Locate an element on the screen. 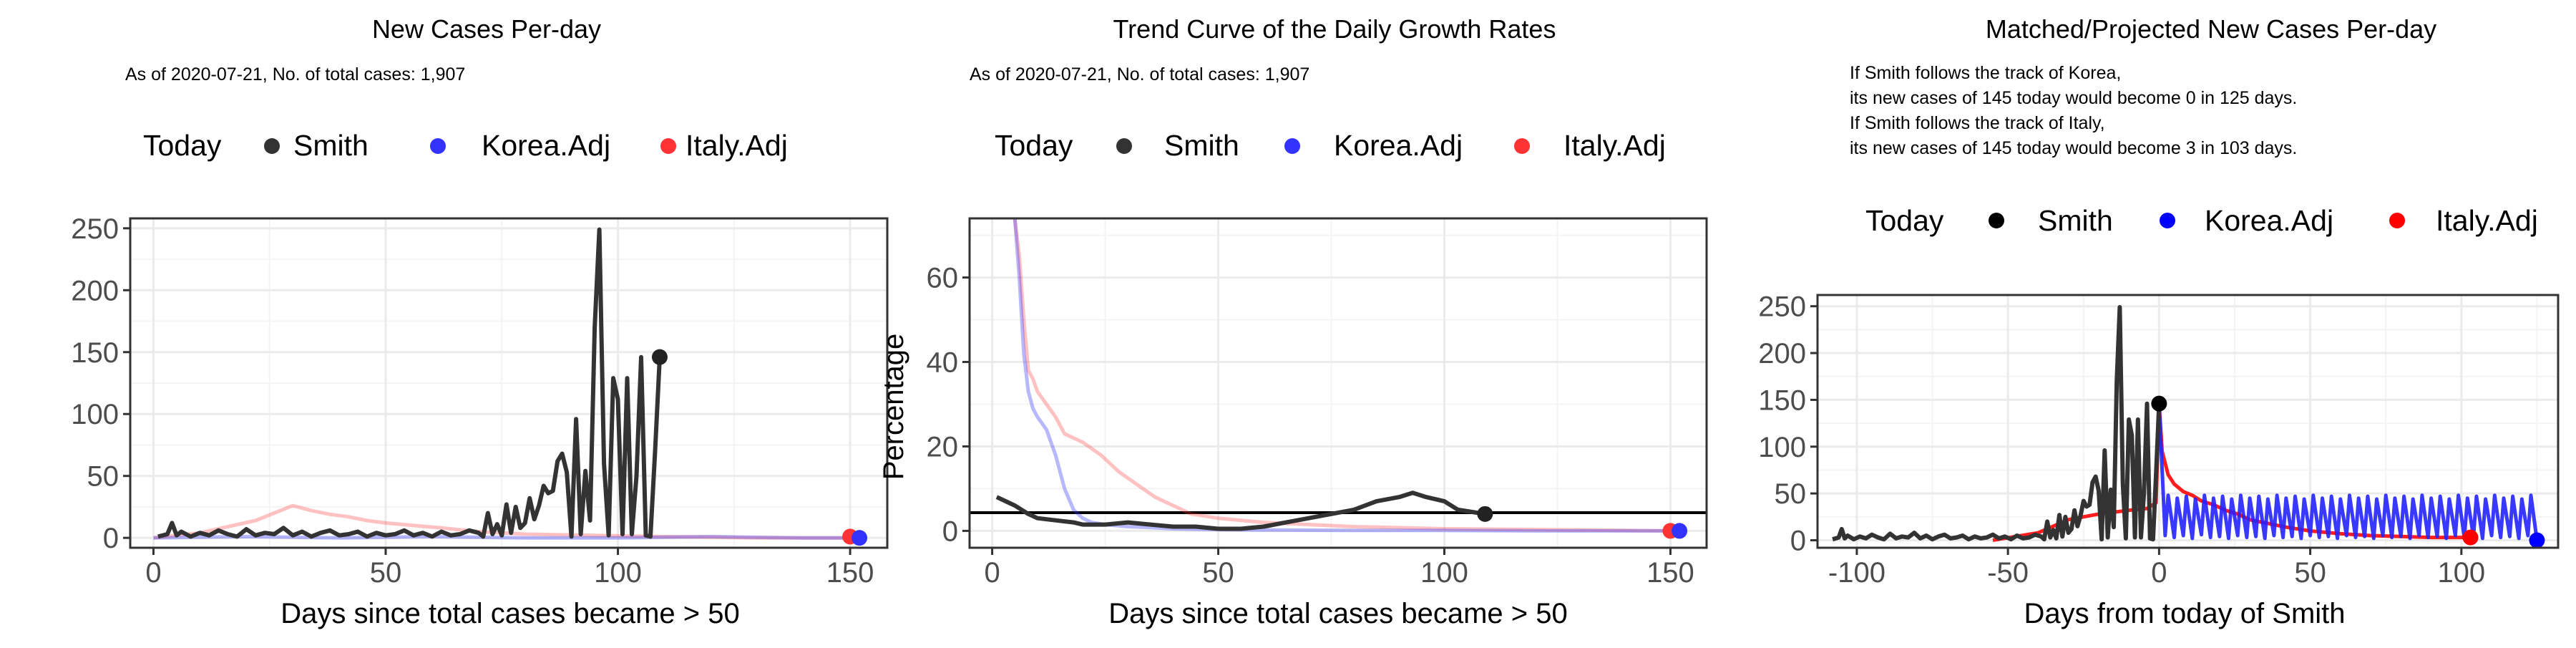 This screenshot has width=2576, height=648. plot-background is located at coordinates (1338, 383).